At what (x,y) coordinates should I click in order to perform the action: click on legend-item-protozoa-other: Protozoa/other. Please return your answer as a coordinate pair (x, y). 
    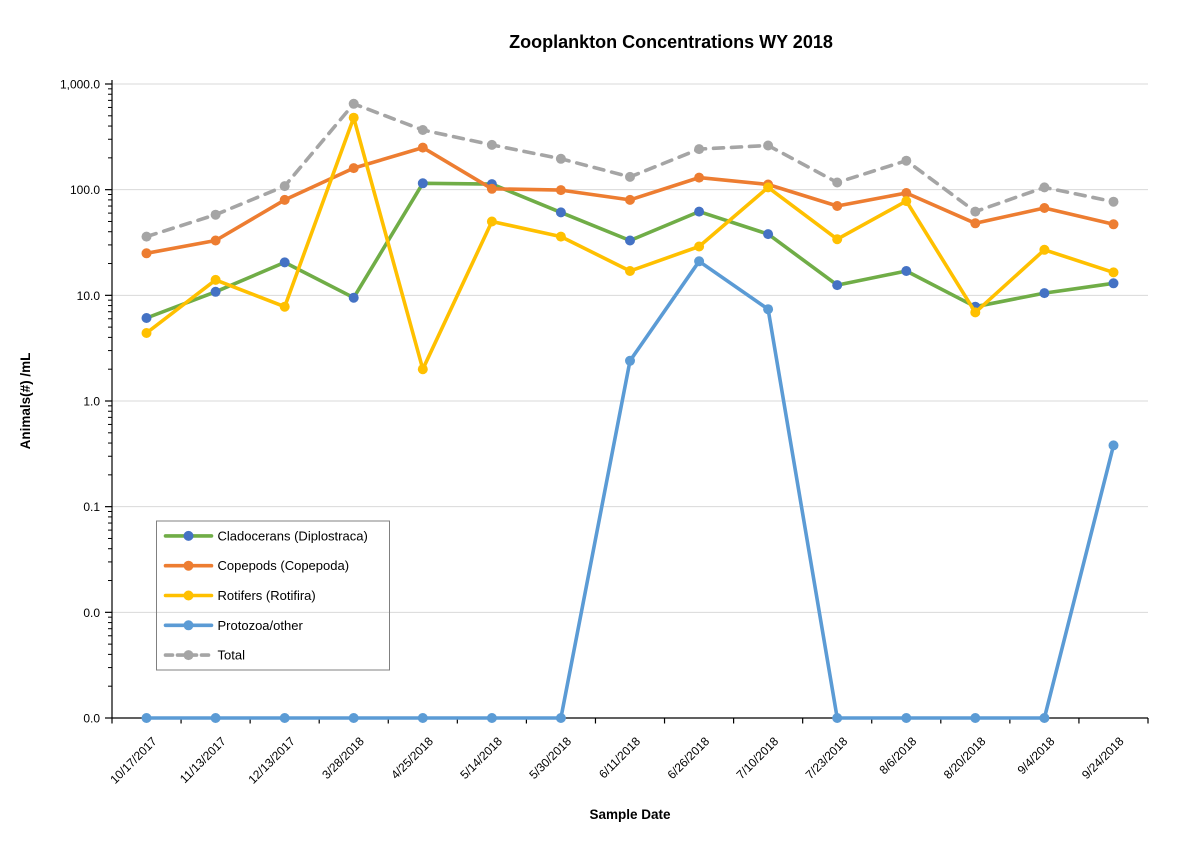
    Looking at the image, I should click on (233, 625).